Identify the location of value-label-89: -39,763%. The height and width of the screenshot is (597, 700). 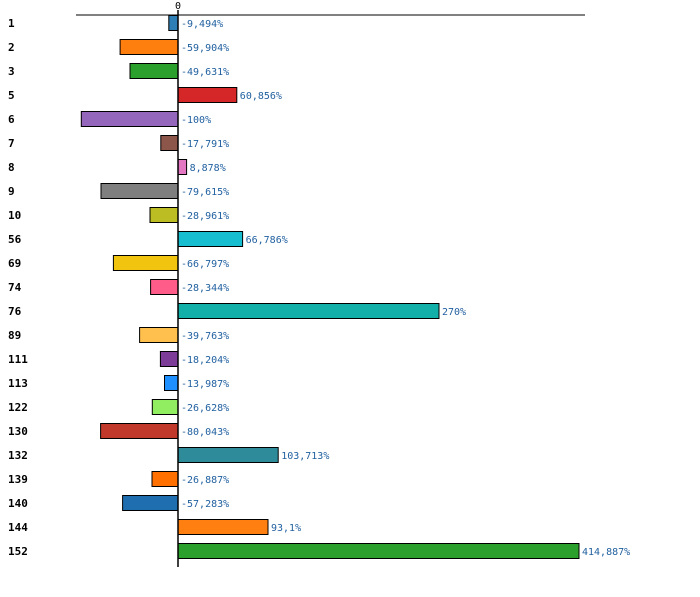
(205, 336).